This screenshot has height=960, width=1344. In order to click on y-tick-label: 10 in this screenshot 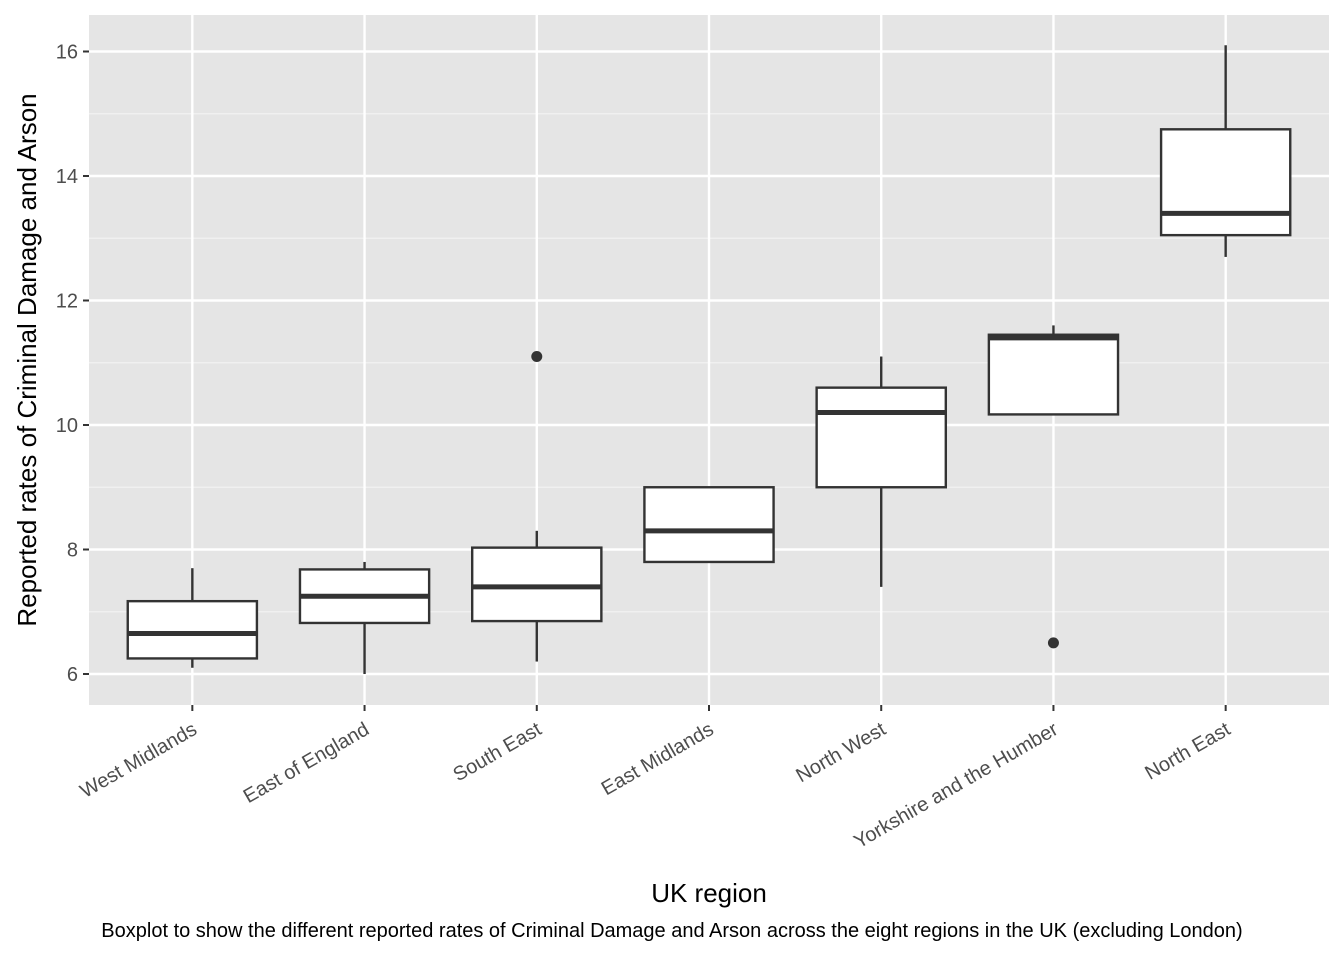, I will do `click(67, 426)`.